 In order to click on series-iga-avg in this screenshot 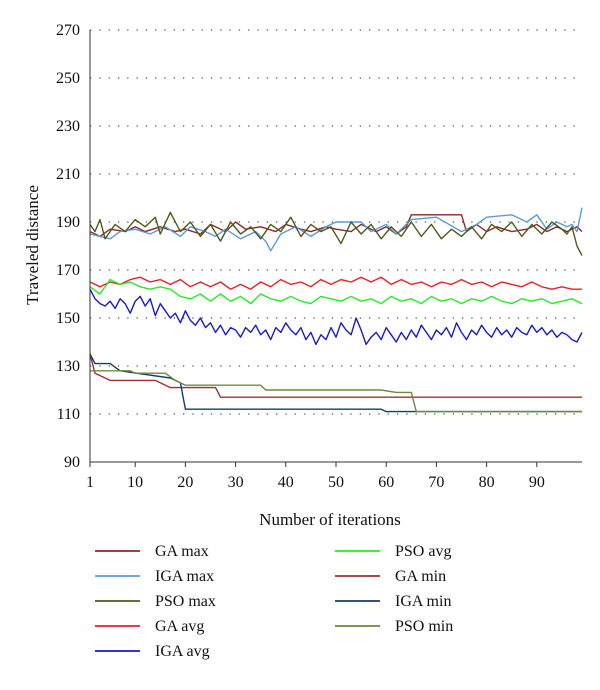, I will do `click(336, 317)`.